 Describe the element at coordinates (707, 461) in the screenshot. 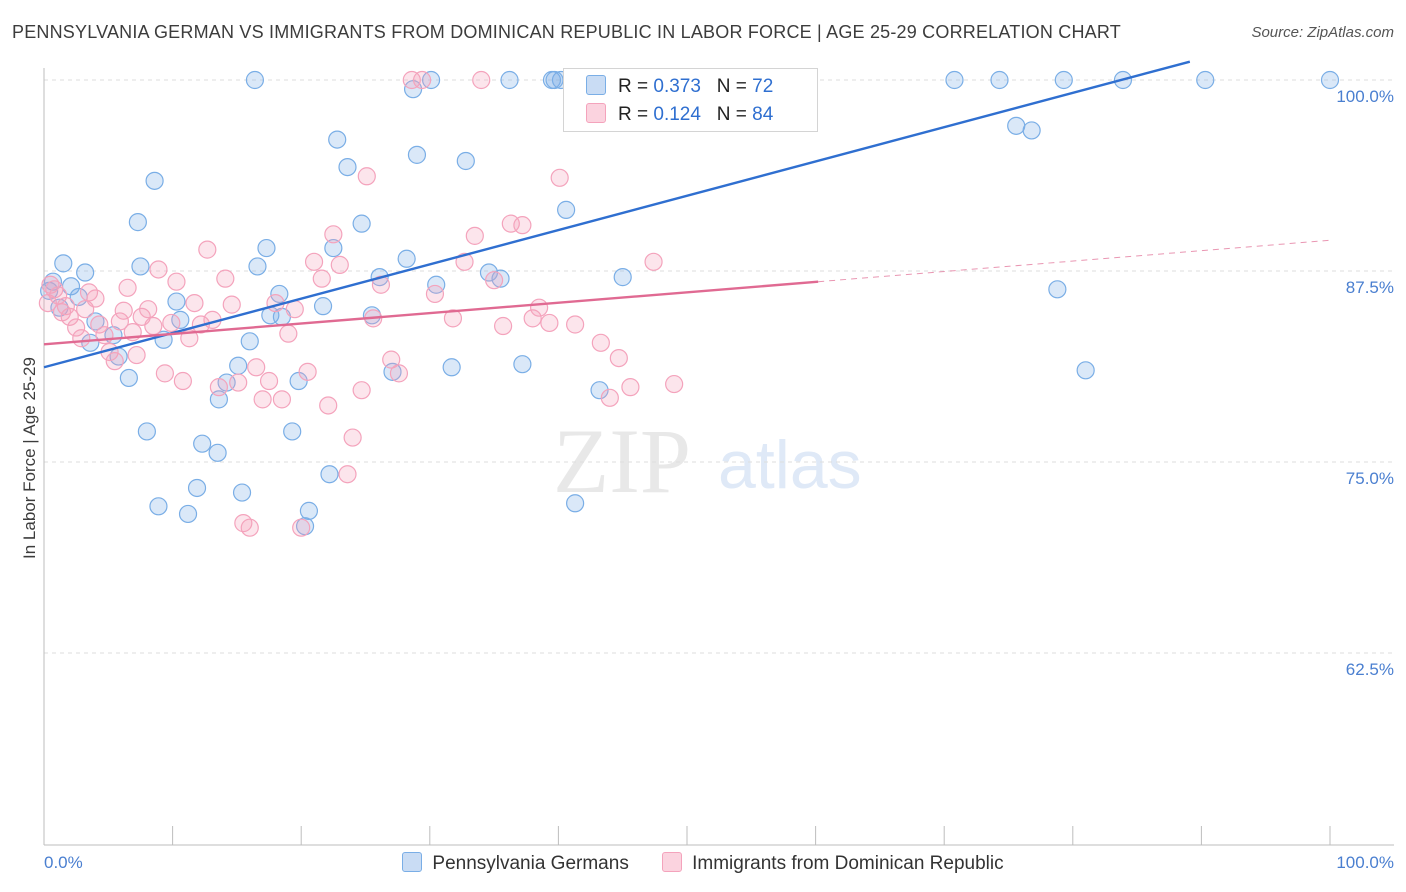

I see `watermark: ZIP atlas` at that location.